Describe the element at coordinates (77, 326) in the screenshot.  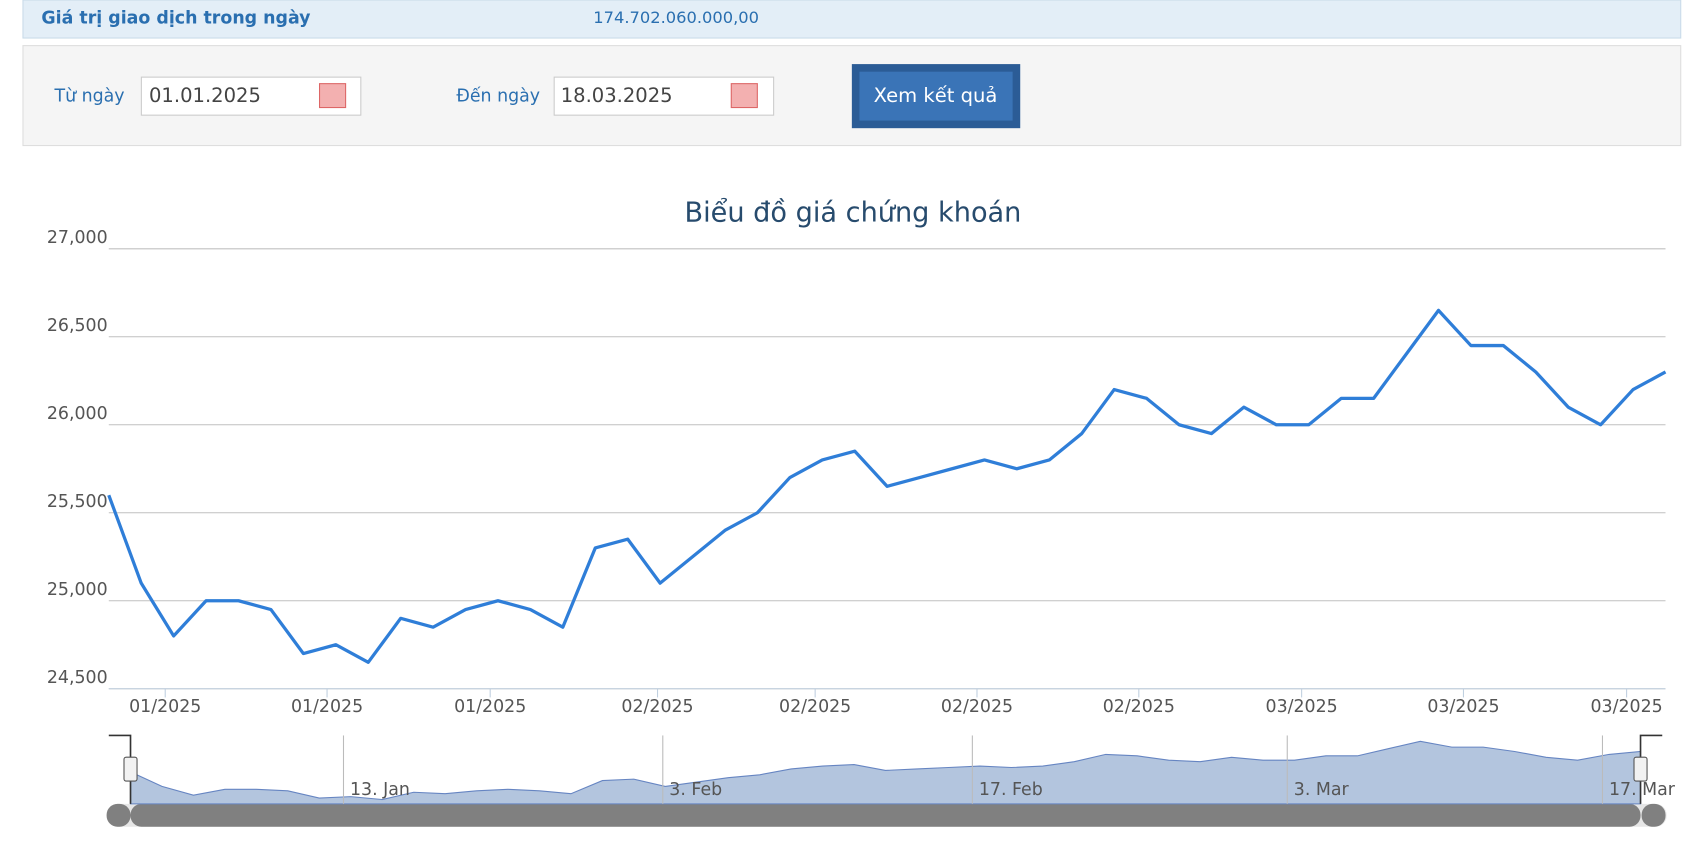
I see `y-tick-label: 26,500` at that location.